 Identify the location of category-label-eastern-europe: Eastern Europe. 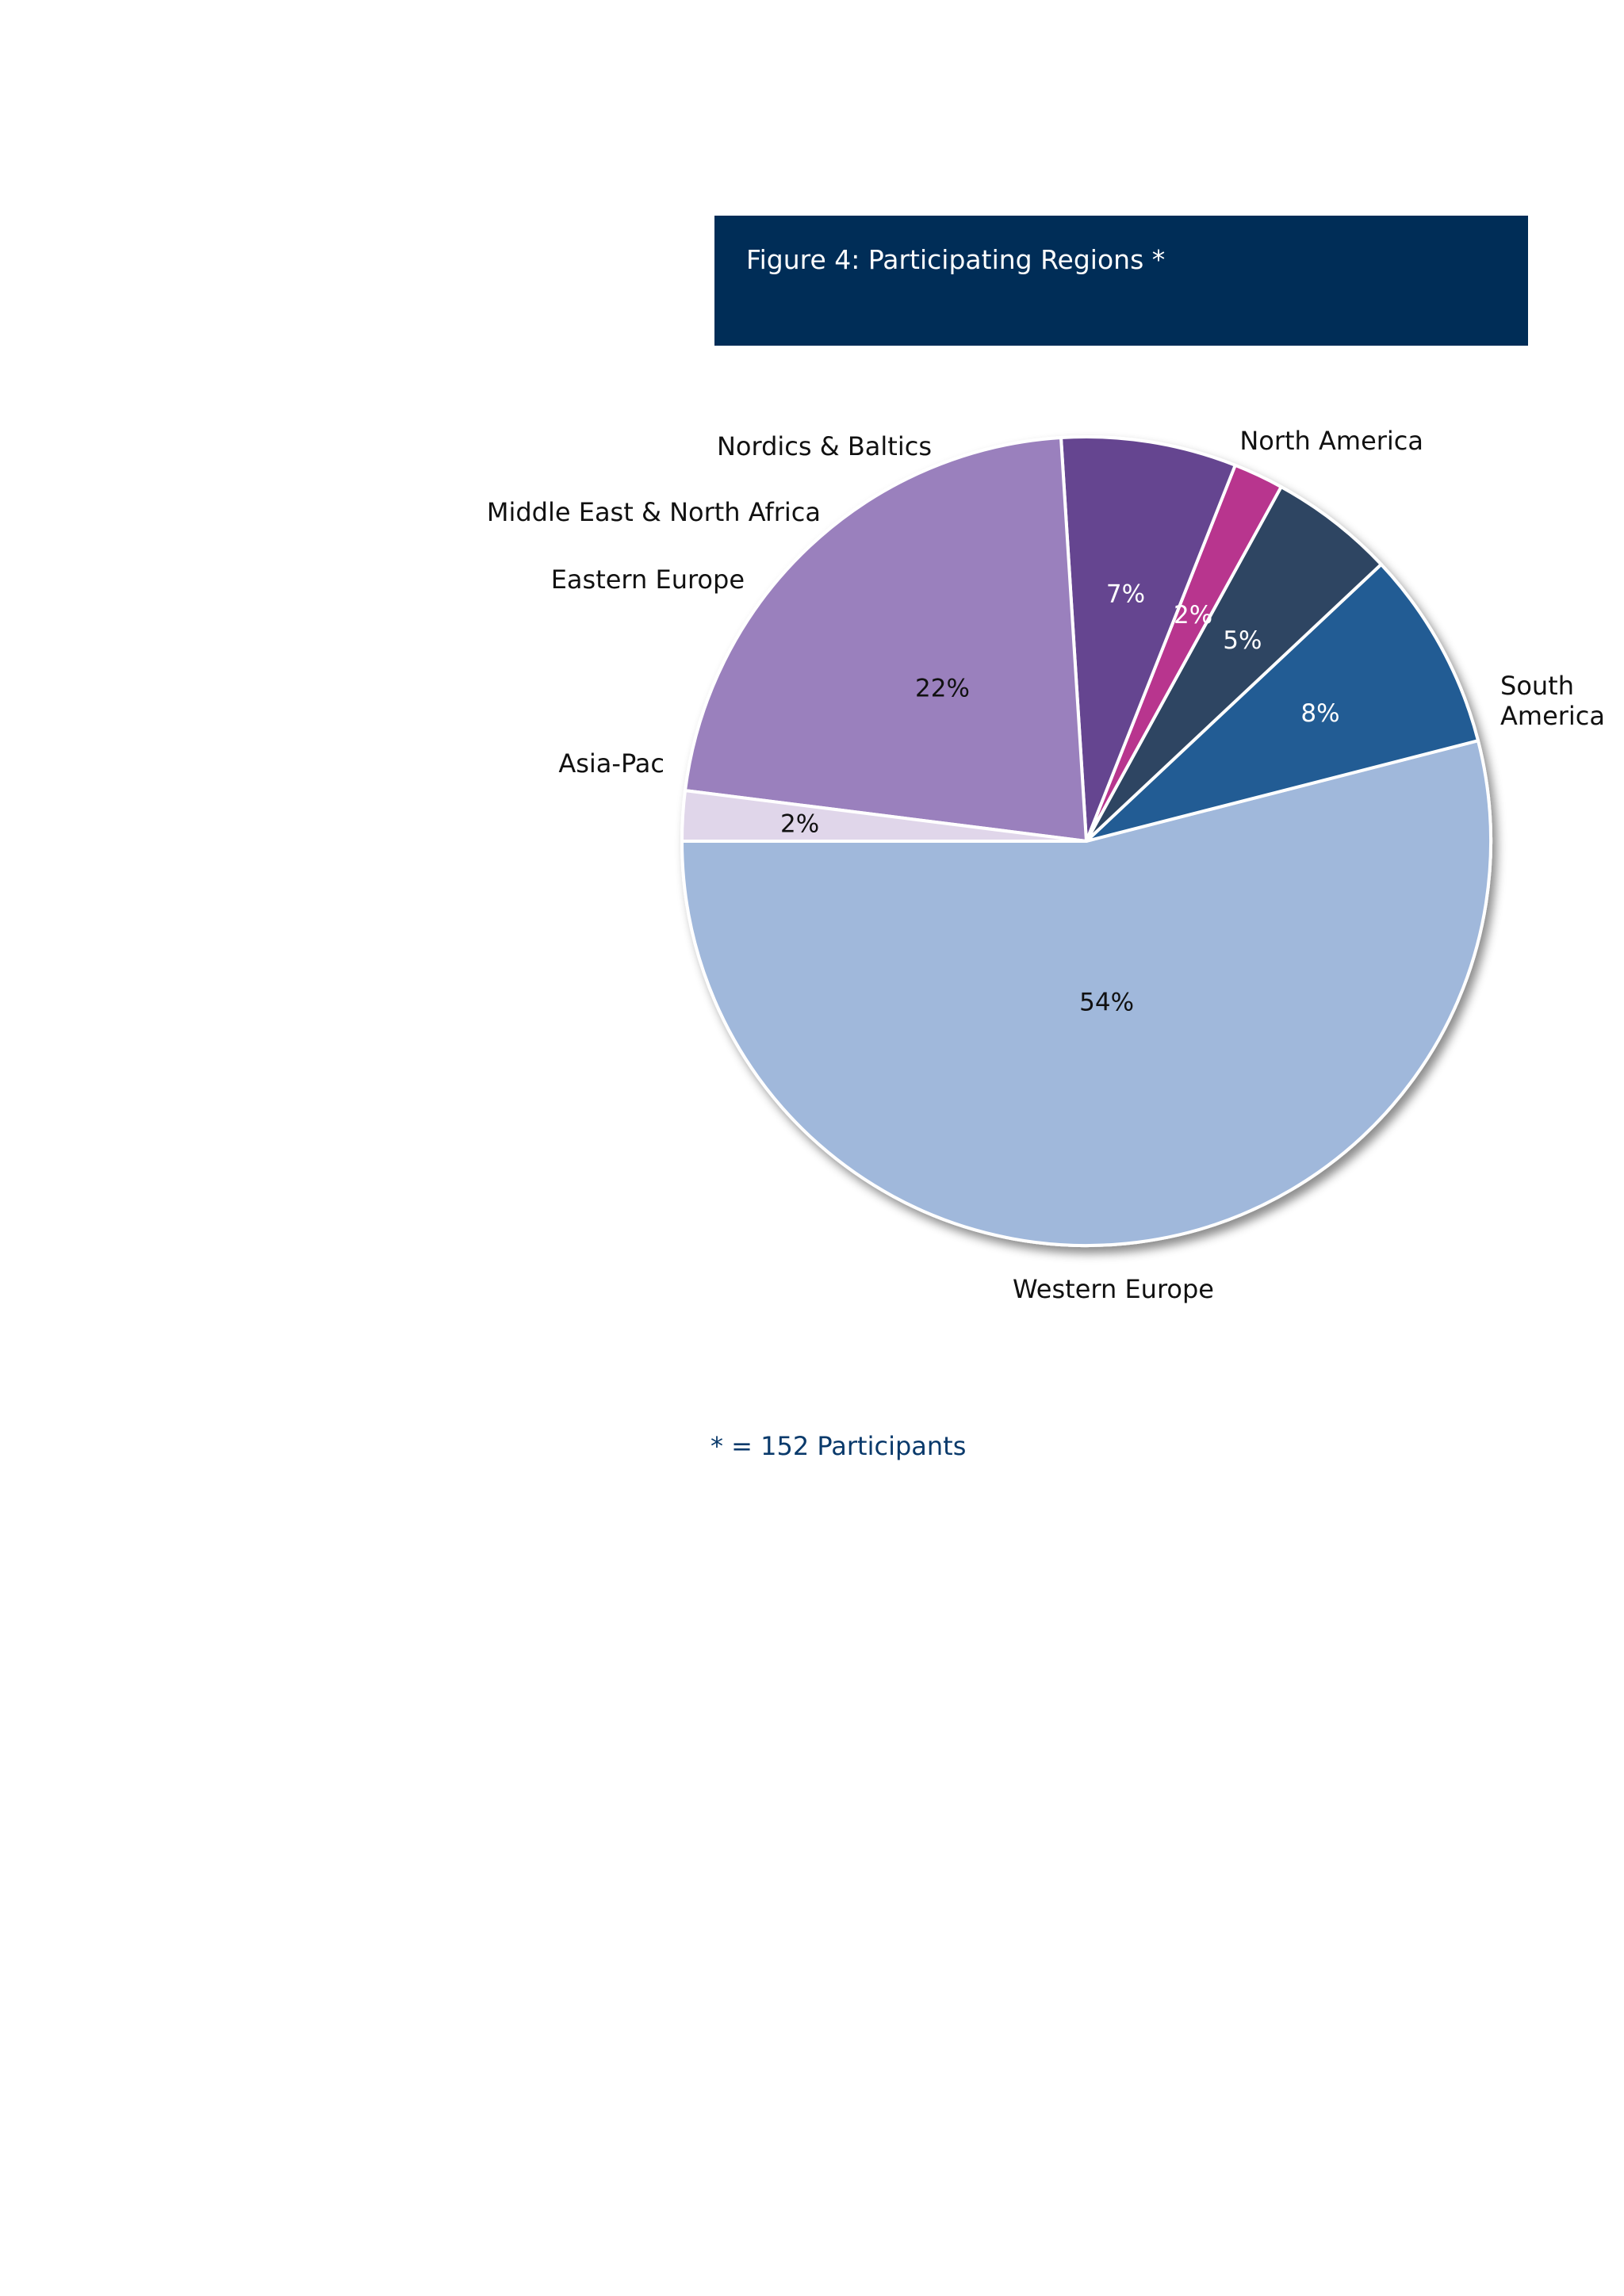
(648, 579).